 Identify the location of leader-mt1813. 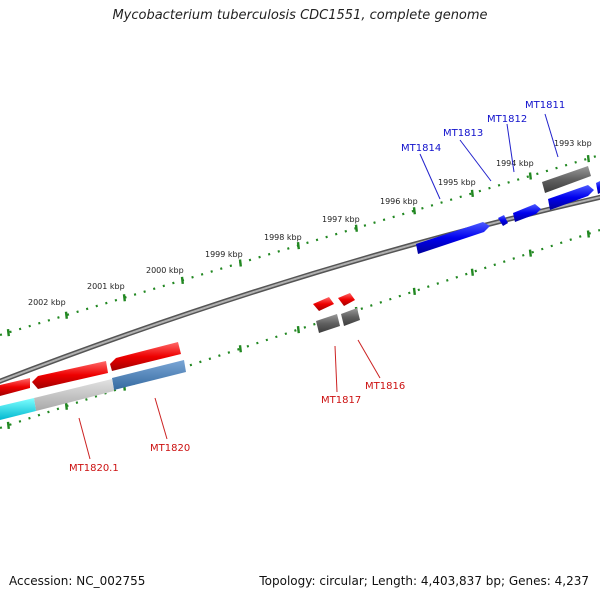
(475, 160).